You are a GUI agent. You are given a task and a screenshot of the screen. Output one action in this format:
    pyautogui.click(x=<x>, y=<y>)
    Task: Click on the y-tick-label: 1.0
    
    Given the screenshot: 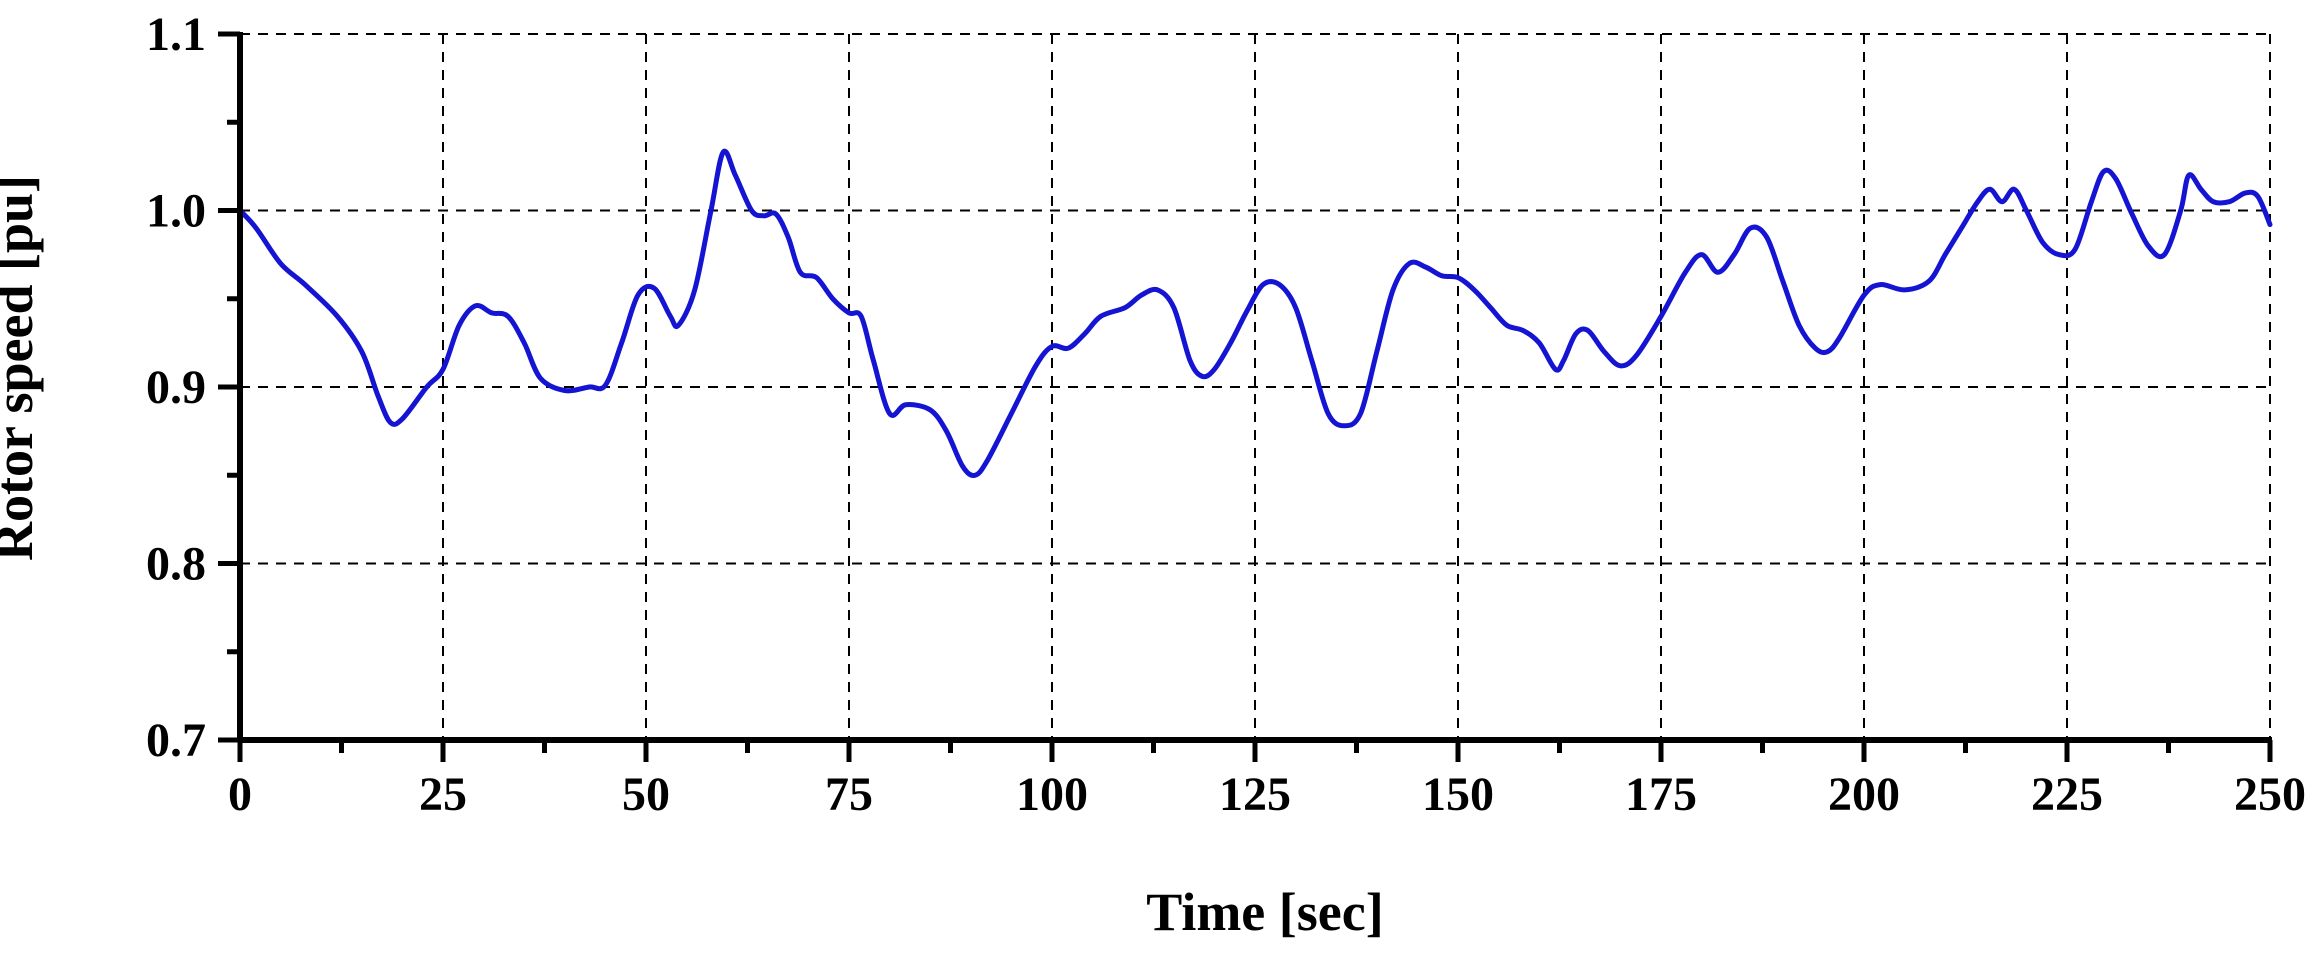 What is the action you would take?
    pyautogui.click(x=176, y=211)
    